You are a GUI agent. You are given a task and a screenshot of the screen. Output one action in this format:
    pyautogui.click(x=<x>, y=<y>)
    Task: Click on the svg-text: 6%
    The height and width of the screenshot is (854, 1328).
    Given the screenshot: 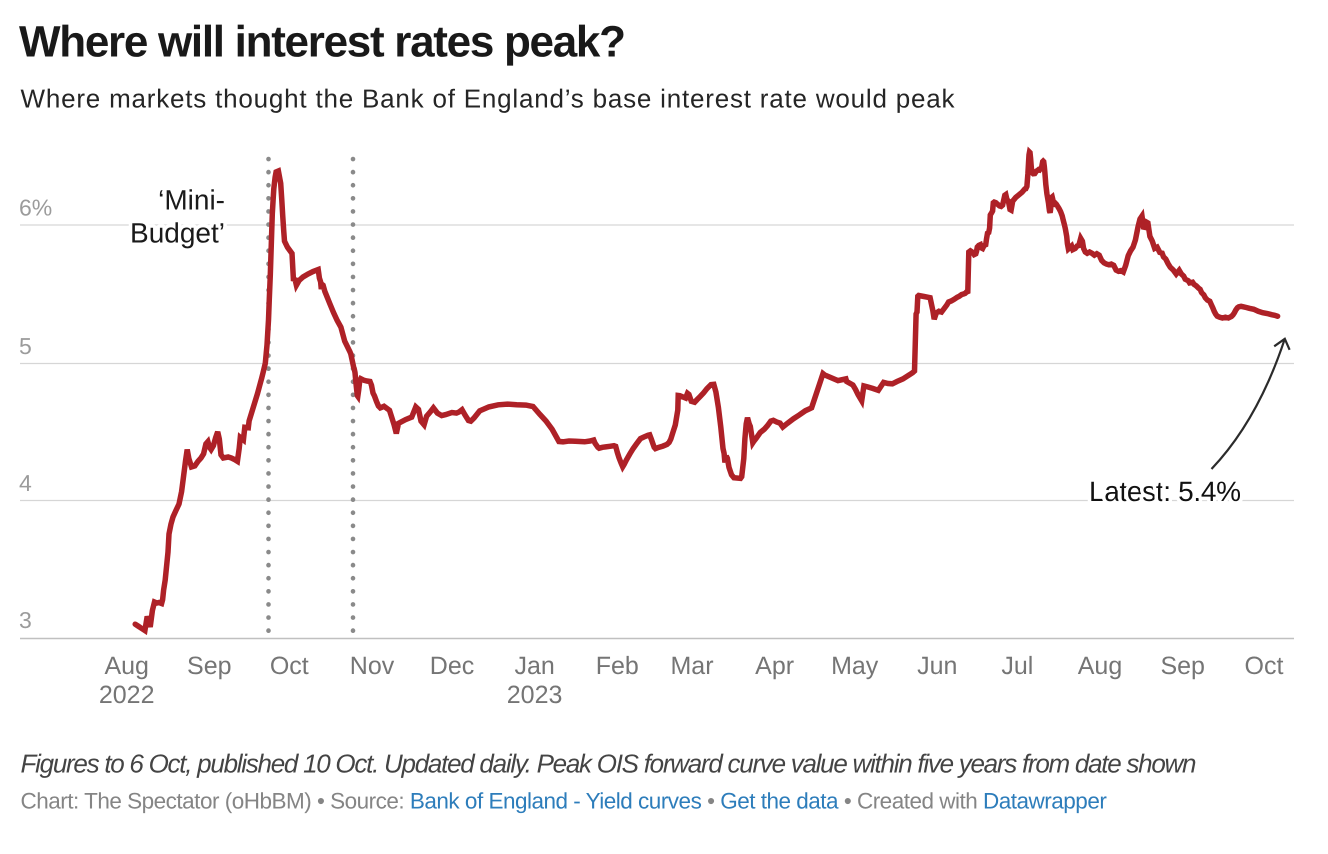 What is the action you would take?
    pyautogui.click(x=35, y=208)
    